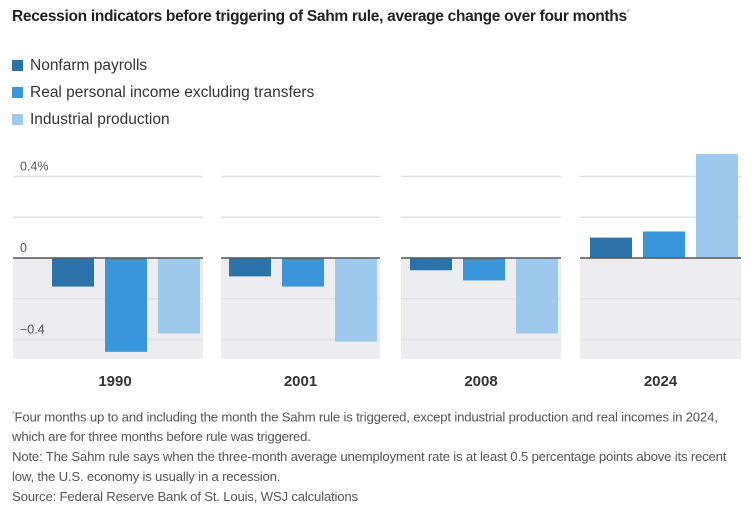  Describe the element at coordinates (73, 272) in the screenshot. I see `bar-nonfarm-payrolls-1990` at that location.